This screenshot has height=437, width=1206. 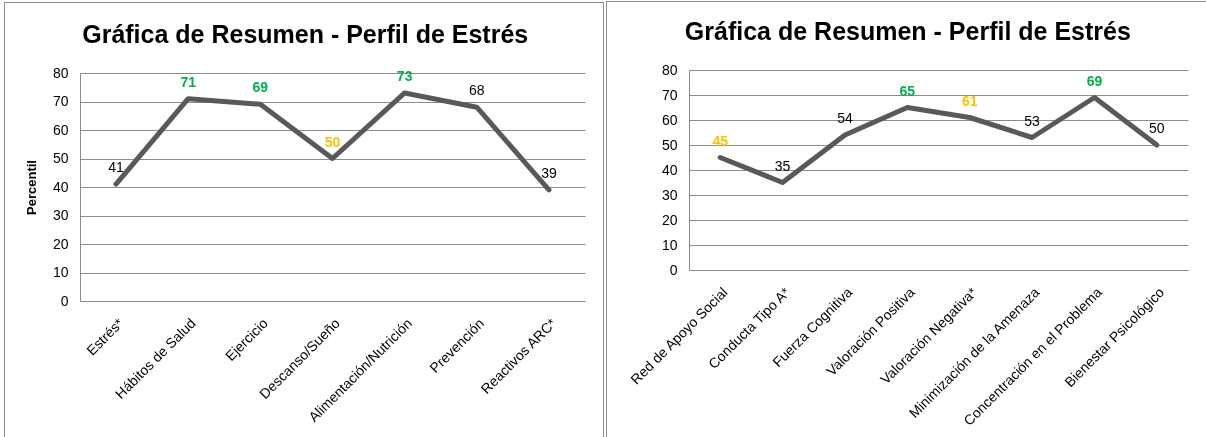 I want to click on data-label: 65, so click(x=907, y=90).